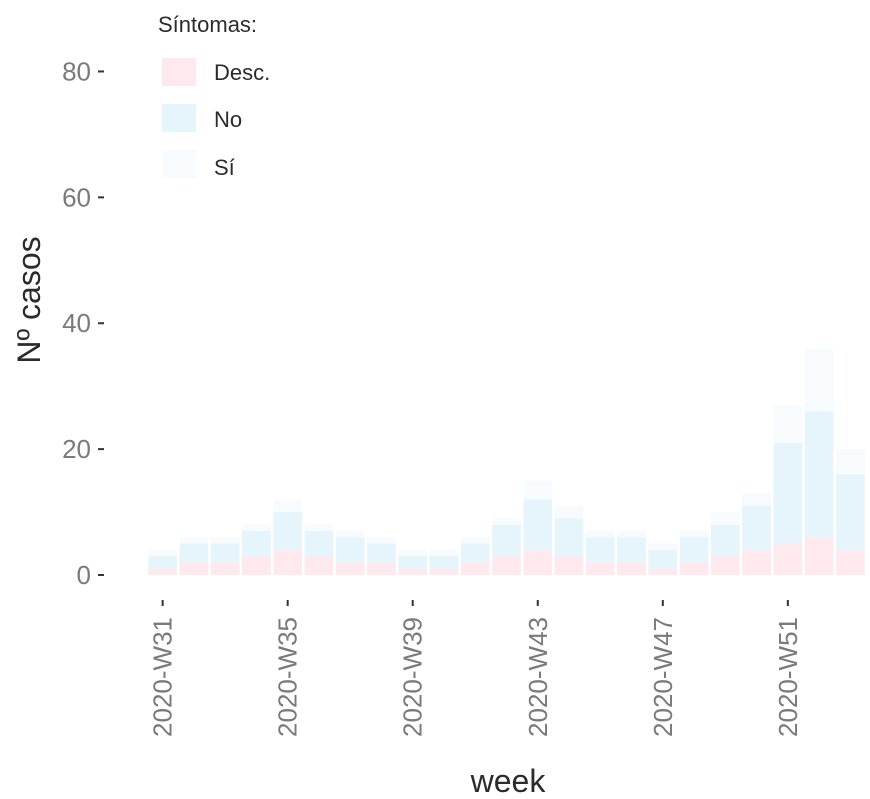 The height and width of the screenshot is (799, 870). I want to click on bar-s-2020-w38, so click(381, 540).